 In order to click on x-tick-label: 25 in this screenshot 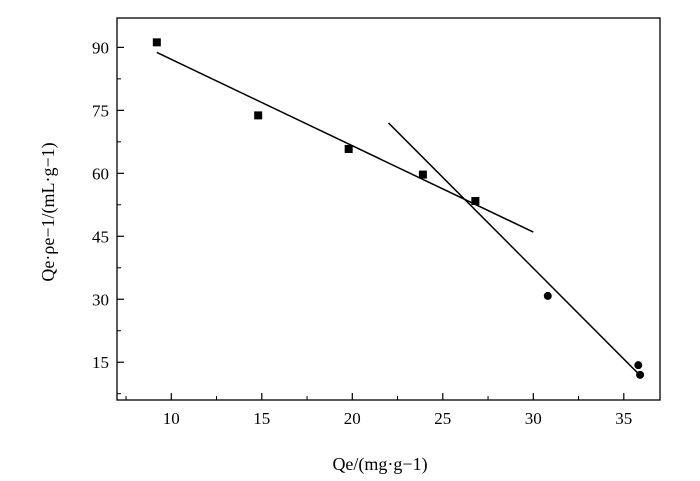, I will do `click(442, 418)`.